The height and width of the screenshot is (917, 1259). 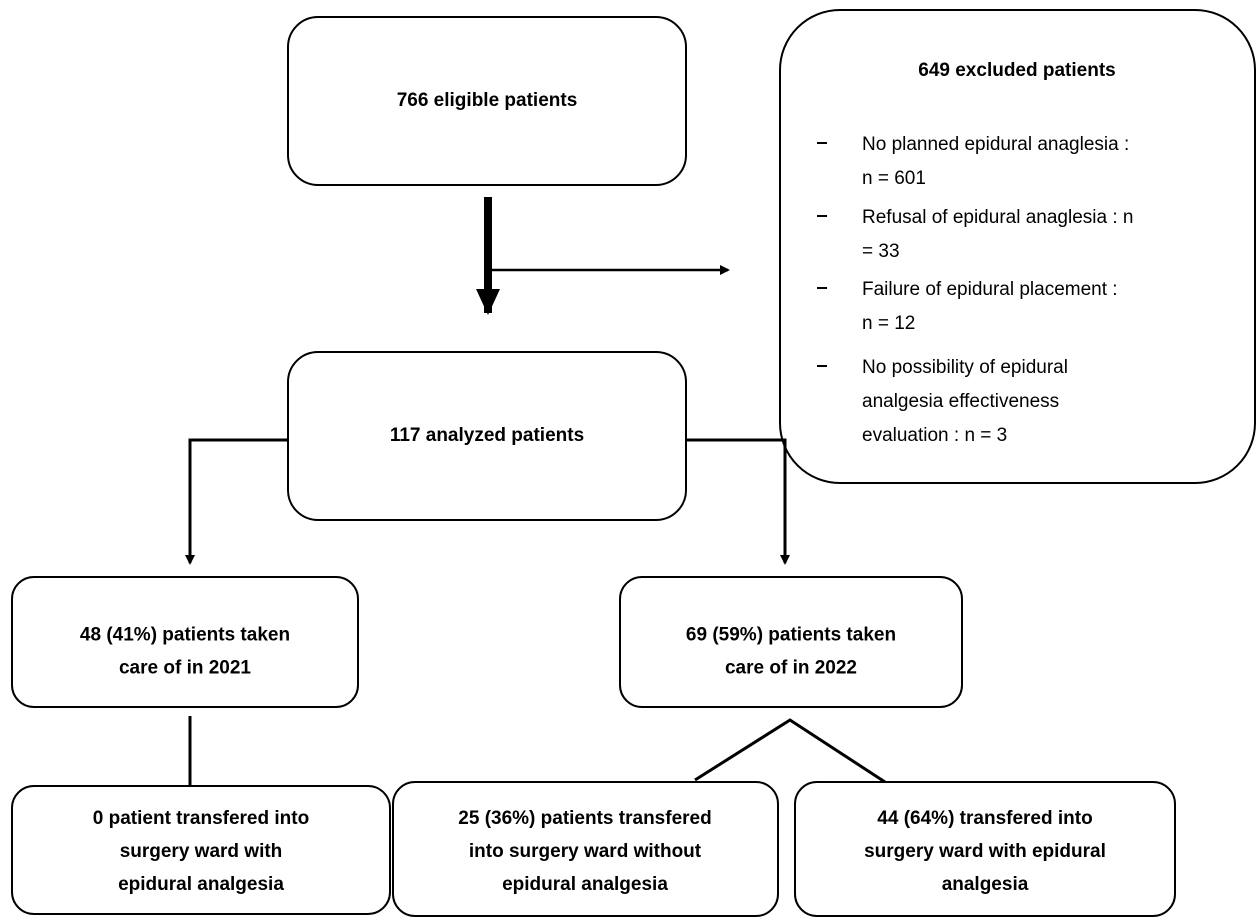 What do you see at coordinates (185, 668) in the screenshot?
I see `node-text: care of in 2021` at bounding box center [185, 668].